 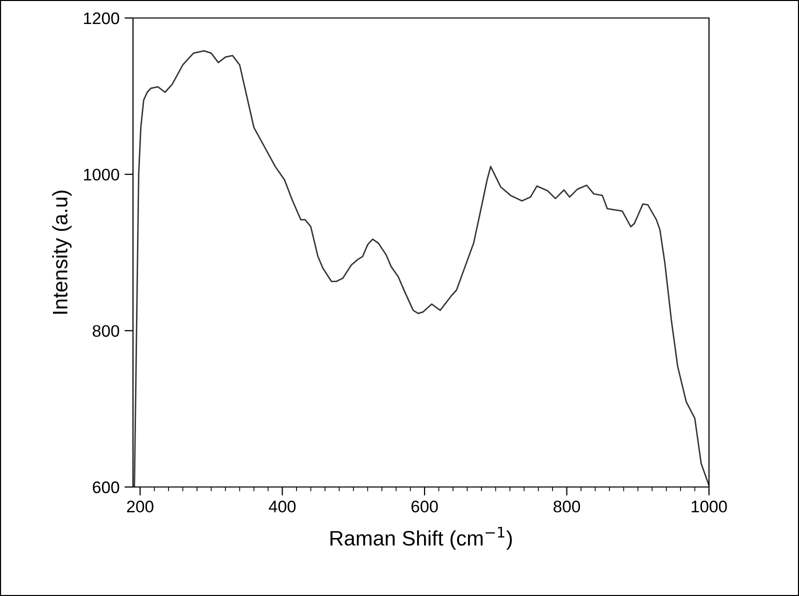 I want to click on x-tick-label: 400, so click(x=282, y=506).